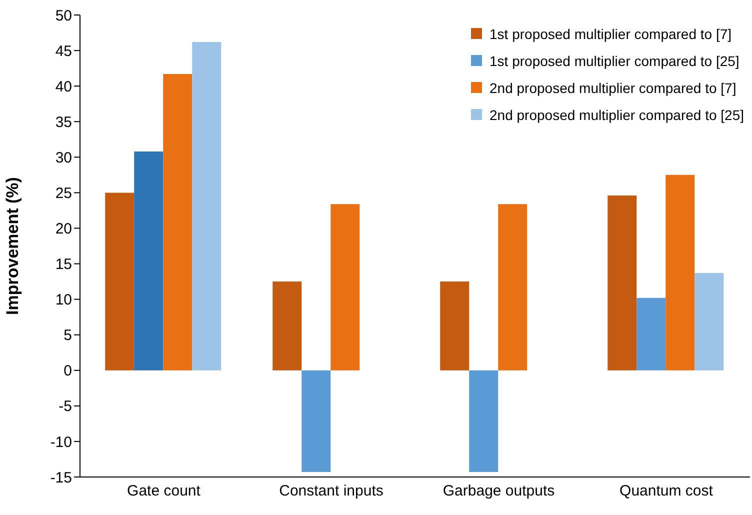  I want to click on y-axis-title: Improvement (%), so click(12, 246).